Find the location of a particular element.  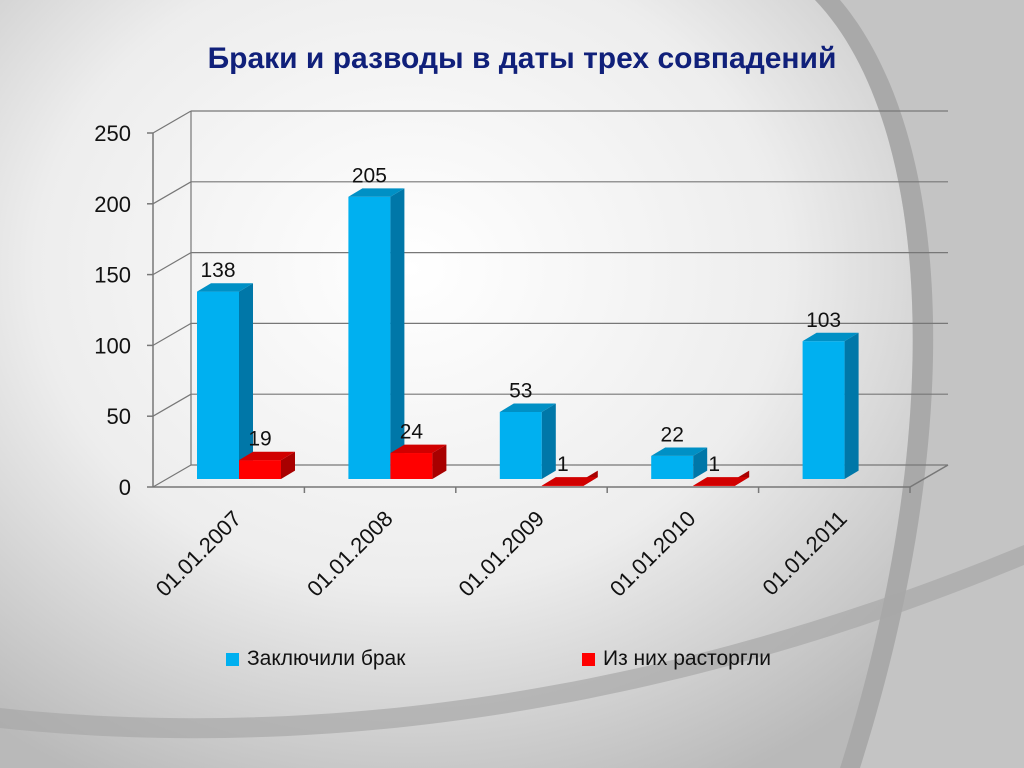

data-label-married-01.01.2007: 138 is located at coordinates (217, 270).